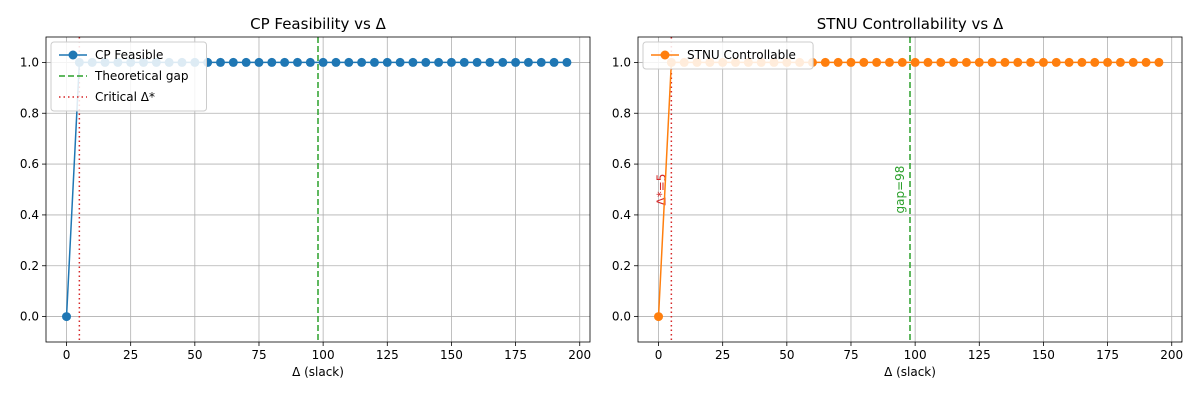 Image resolution: width=1200 pixels, height=400 pixels. Describe the element at coordinates (29, 113) in the screenshot. I see `y-tick-label: 0.8` at that location.